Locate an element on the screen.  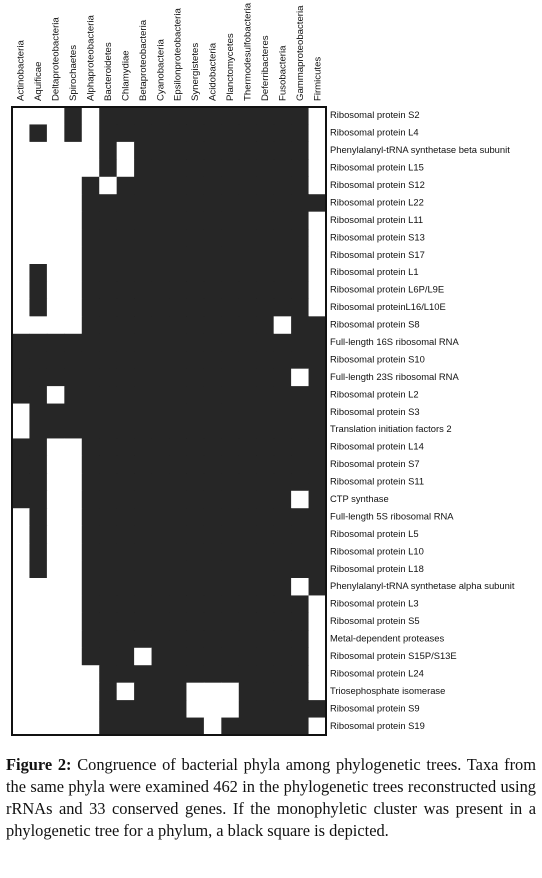
row-label: Ribosomal protein L4 is located at coordinates (374, 132).